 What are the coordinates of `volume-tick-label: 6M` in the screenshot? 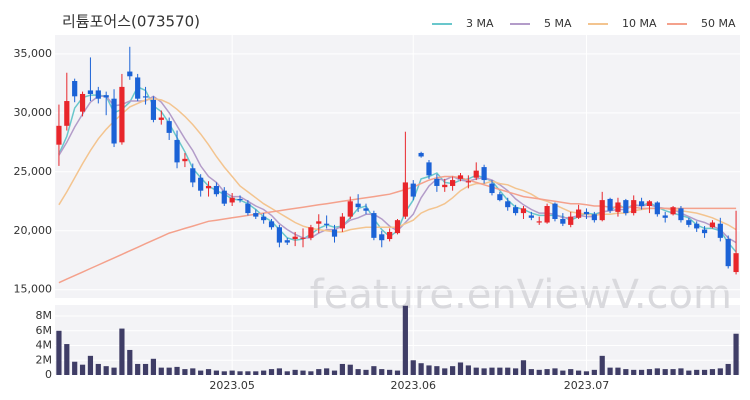 It's located at (44, 330).